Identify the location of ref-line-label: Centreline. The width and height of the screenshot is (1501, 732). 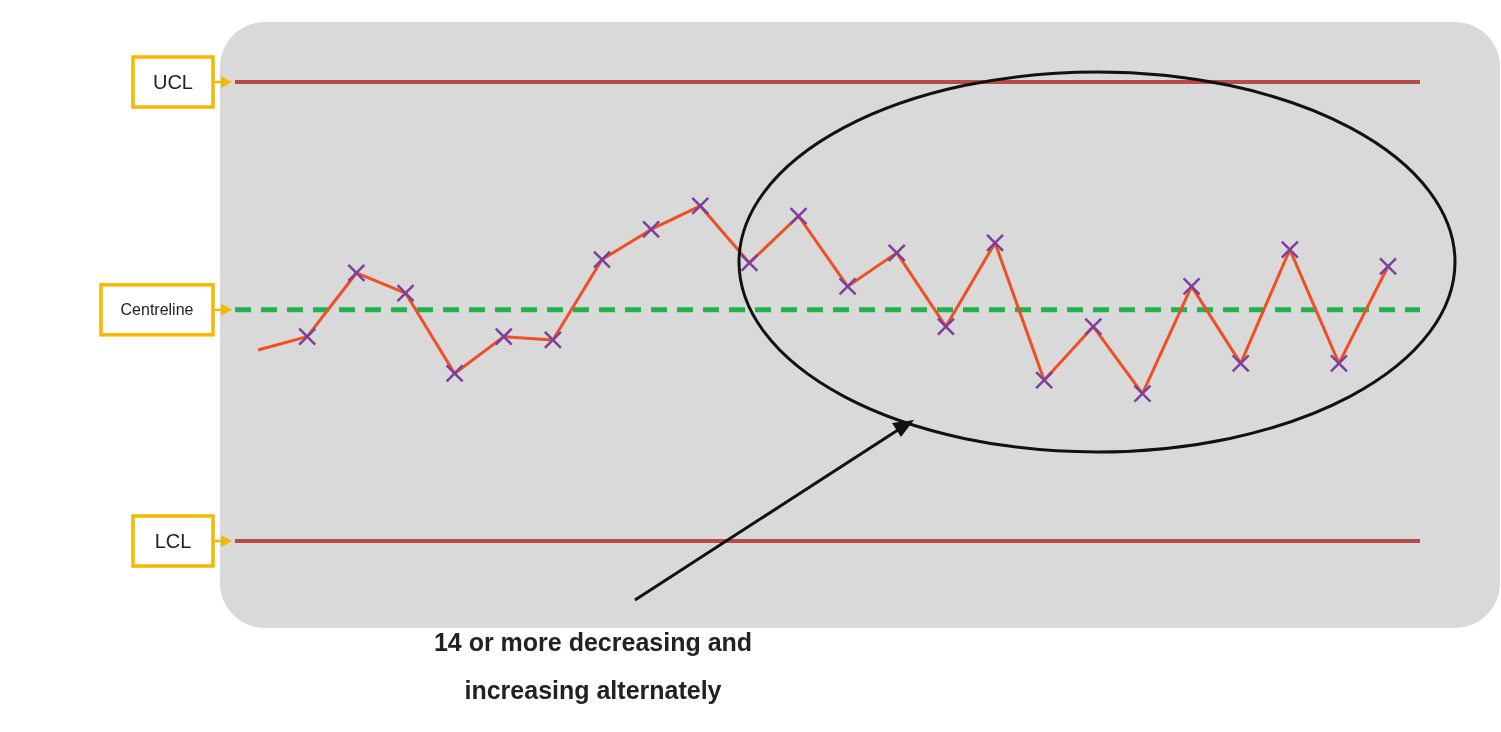
(157, 310).